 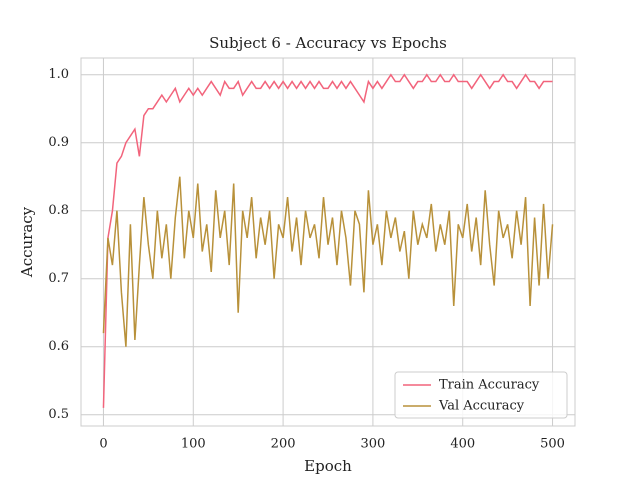 What do you see at coordinates (27, 242) in the screenshot?
I see `y-axis-label: Accuracy` at bounding box center [27, 242].